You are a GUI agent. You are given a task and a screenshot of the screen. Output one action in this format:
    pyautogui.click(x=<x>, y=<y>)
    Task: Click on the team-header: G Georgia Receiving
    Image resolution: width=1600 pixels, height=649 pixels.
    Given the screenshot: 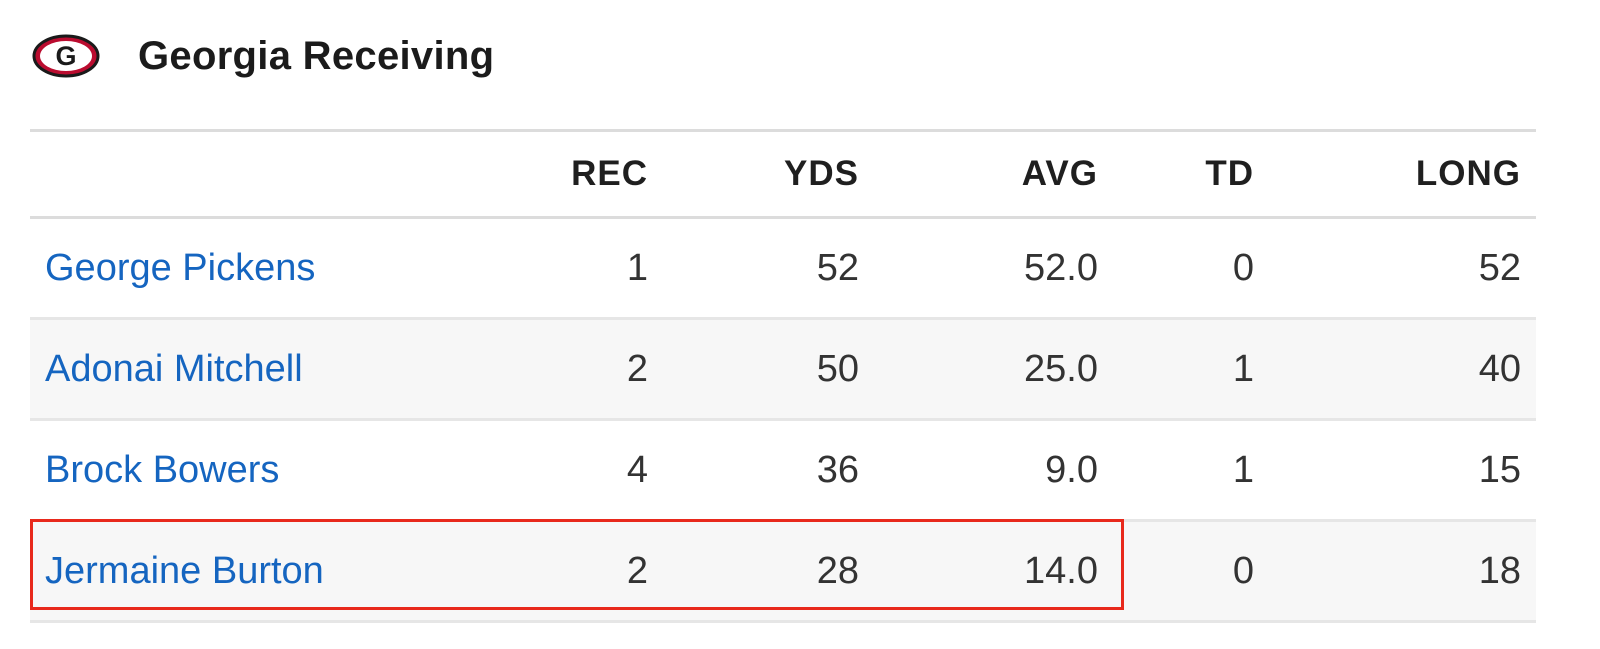 What is the action you would take?
    pyautogui.click(x=263, y=56)
    